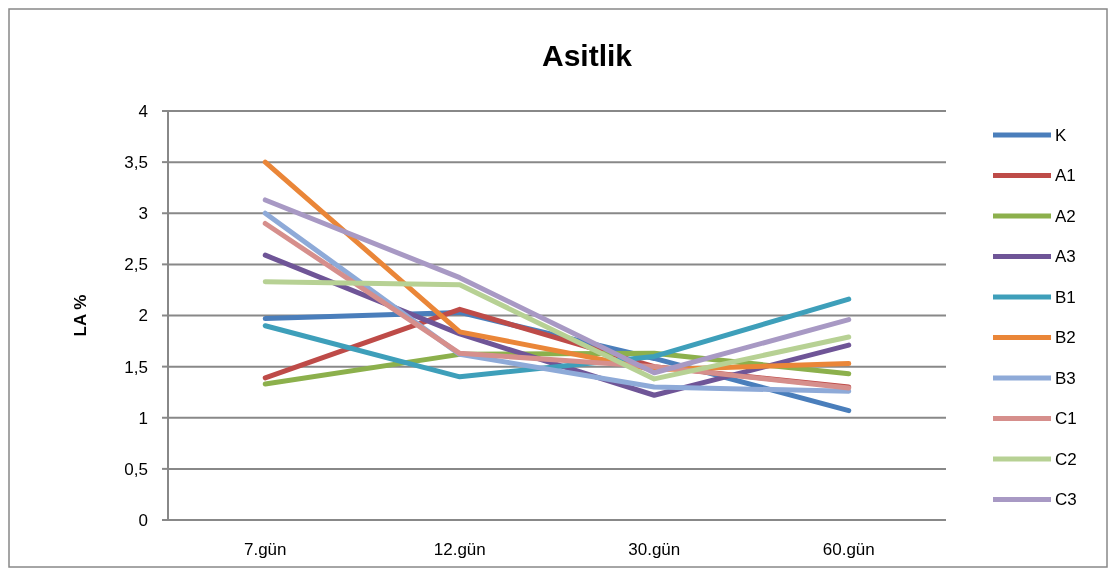 The height and width of the screenshot is (576, 1114). Describe the element at coordinates (1065, 338) in the screenshot. I see `legend-label: B2` at that location.